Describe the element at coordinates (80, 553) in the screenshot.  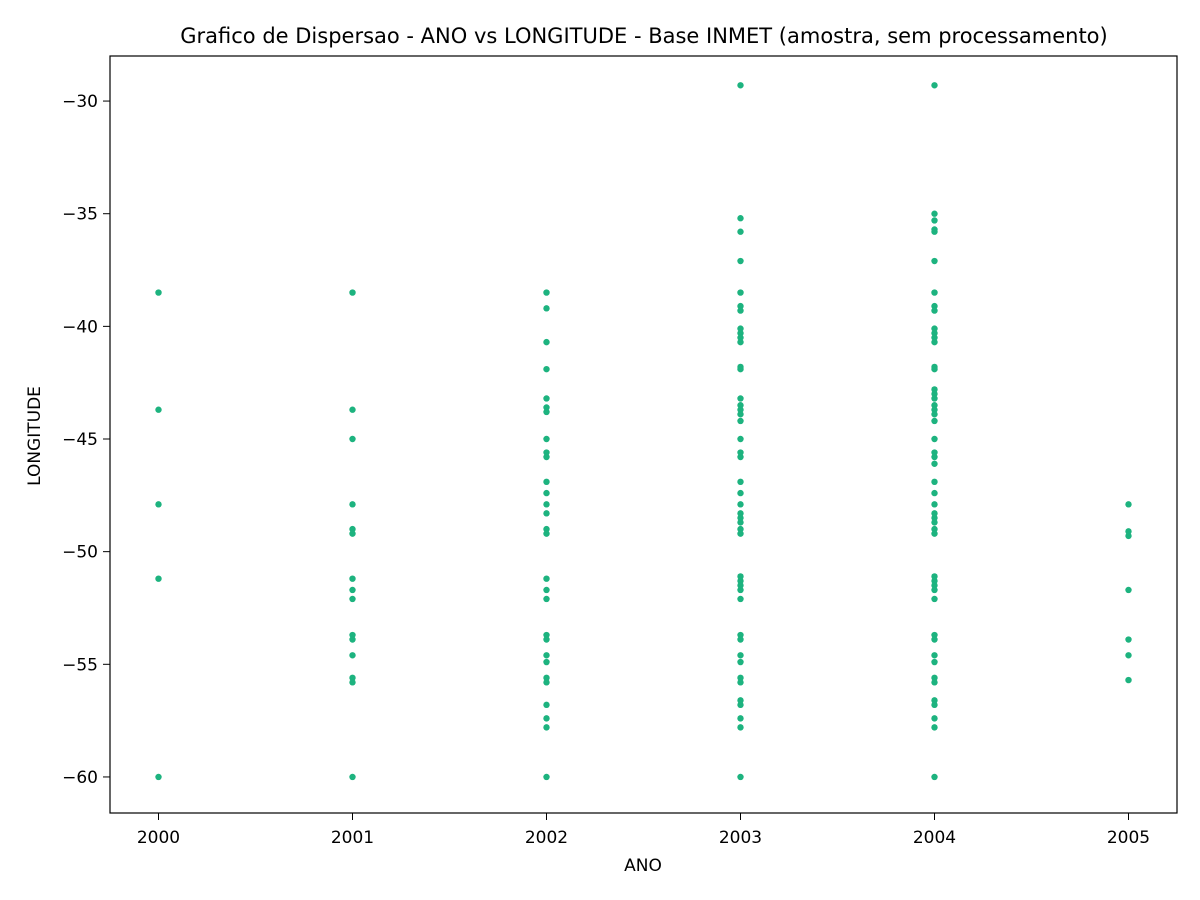
I see `y-tick-label: −50` at that location.